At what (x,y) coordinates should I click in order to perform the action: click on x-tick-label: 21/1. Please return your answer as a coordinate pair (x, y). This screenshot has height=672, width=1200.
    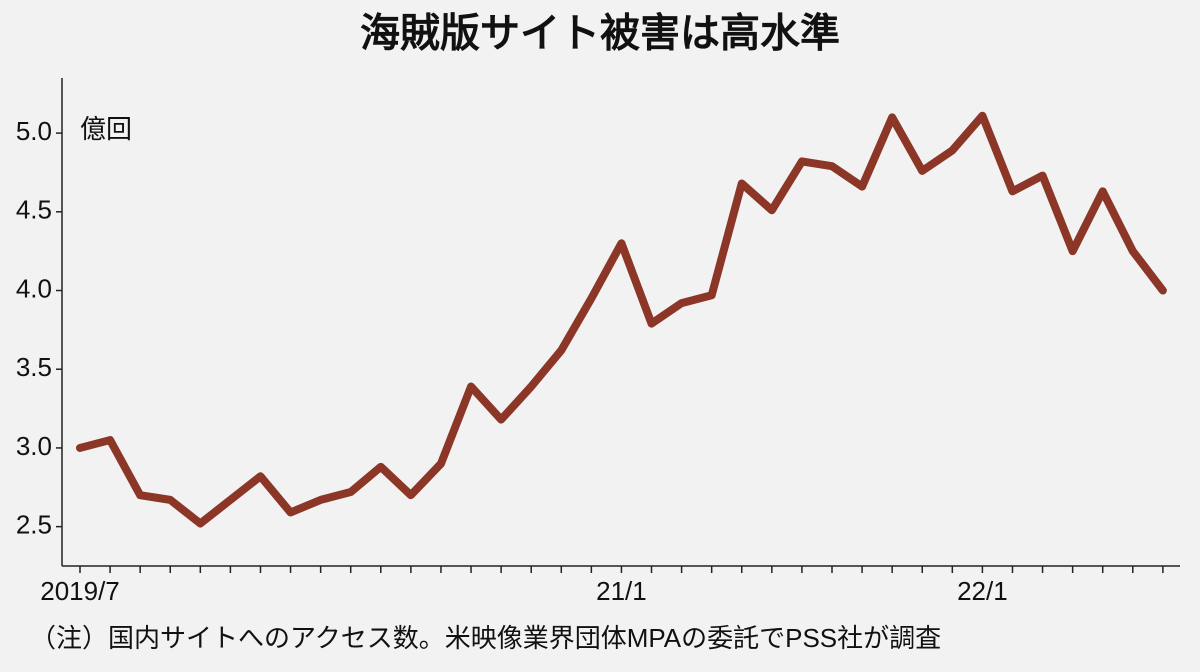
    Looking at the image, I should click on (621, 591).